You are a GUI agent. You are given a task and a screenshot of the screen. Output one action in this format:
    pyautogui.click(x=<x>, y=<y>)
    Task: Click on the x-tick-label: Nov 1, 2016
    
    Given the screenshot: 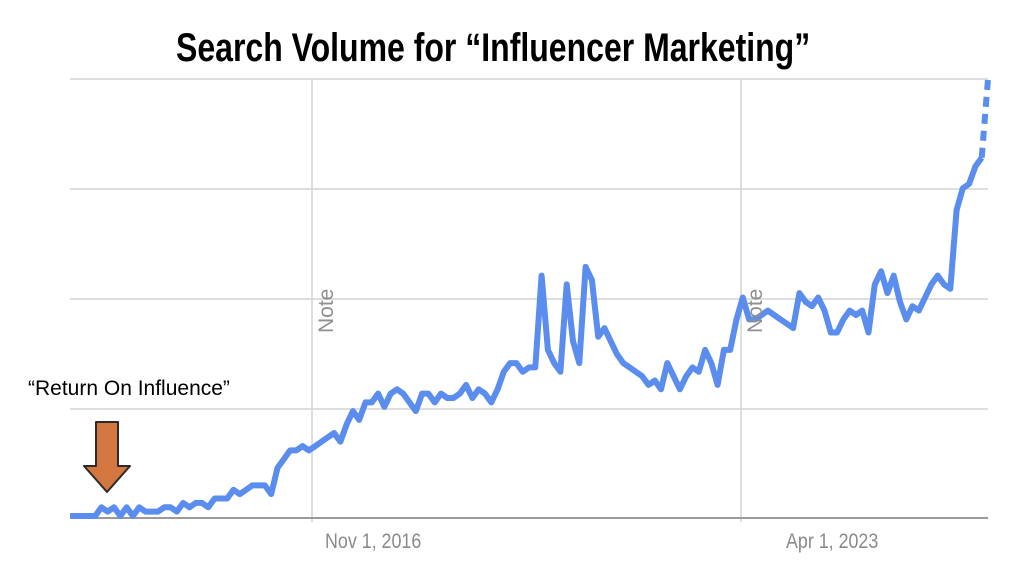 What is the action you would take?
    pyautogui.click(x=373, y=541)
    